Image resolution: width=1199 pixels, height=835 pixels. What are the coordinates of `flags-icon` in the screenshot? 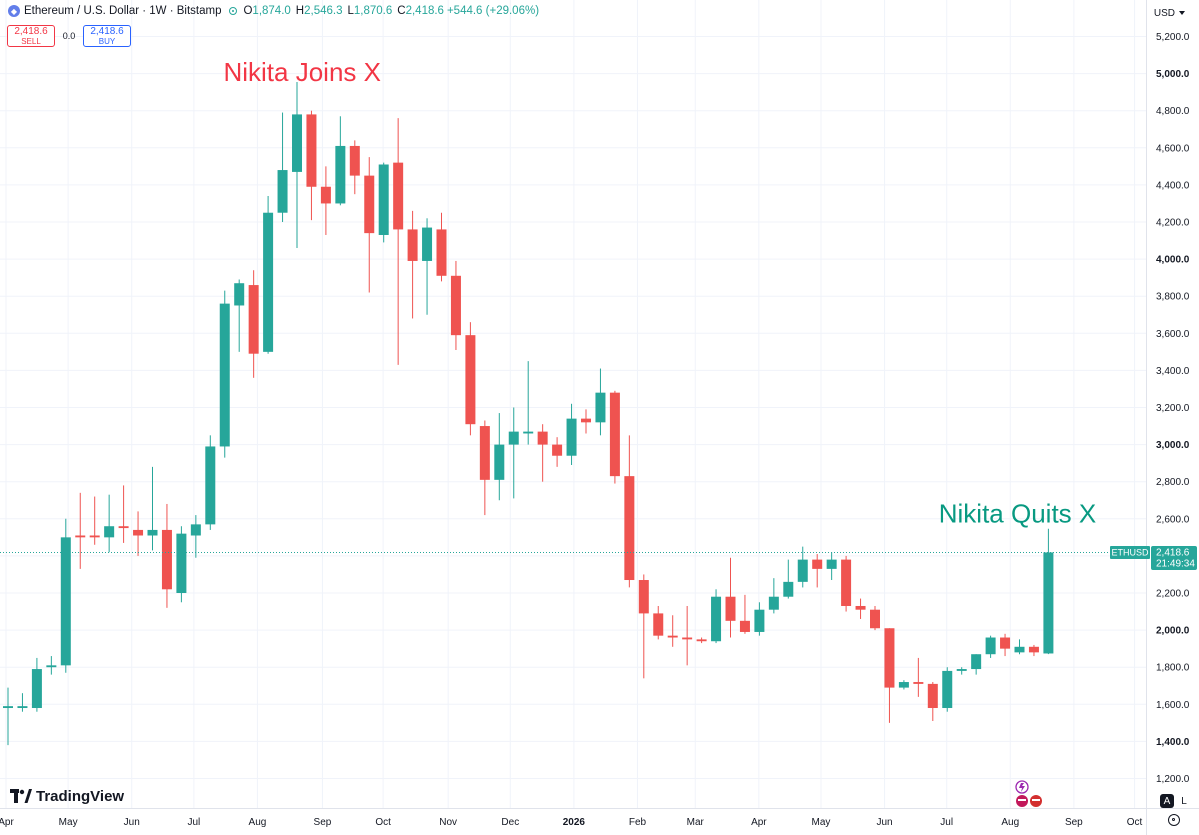 It's located at (1028, 793).